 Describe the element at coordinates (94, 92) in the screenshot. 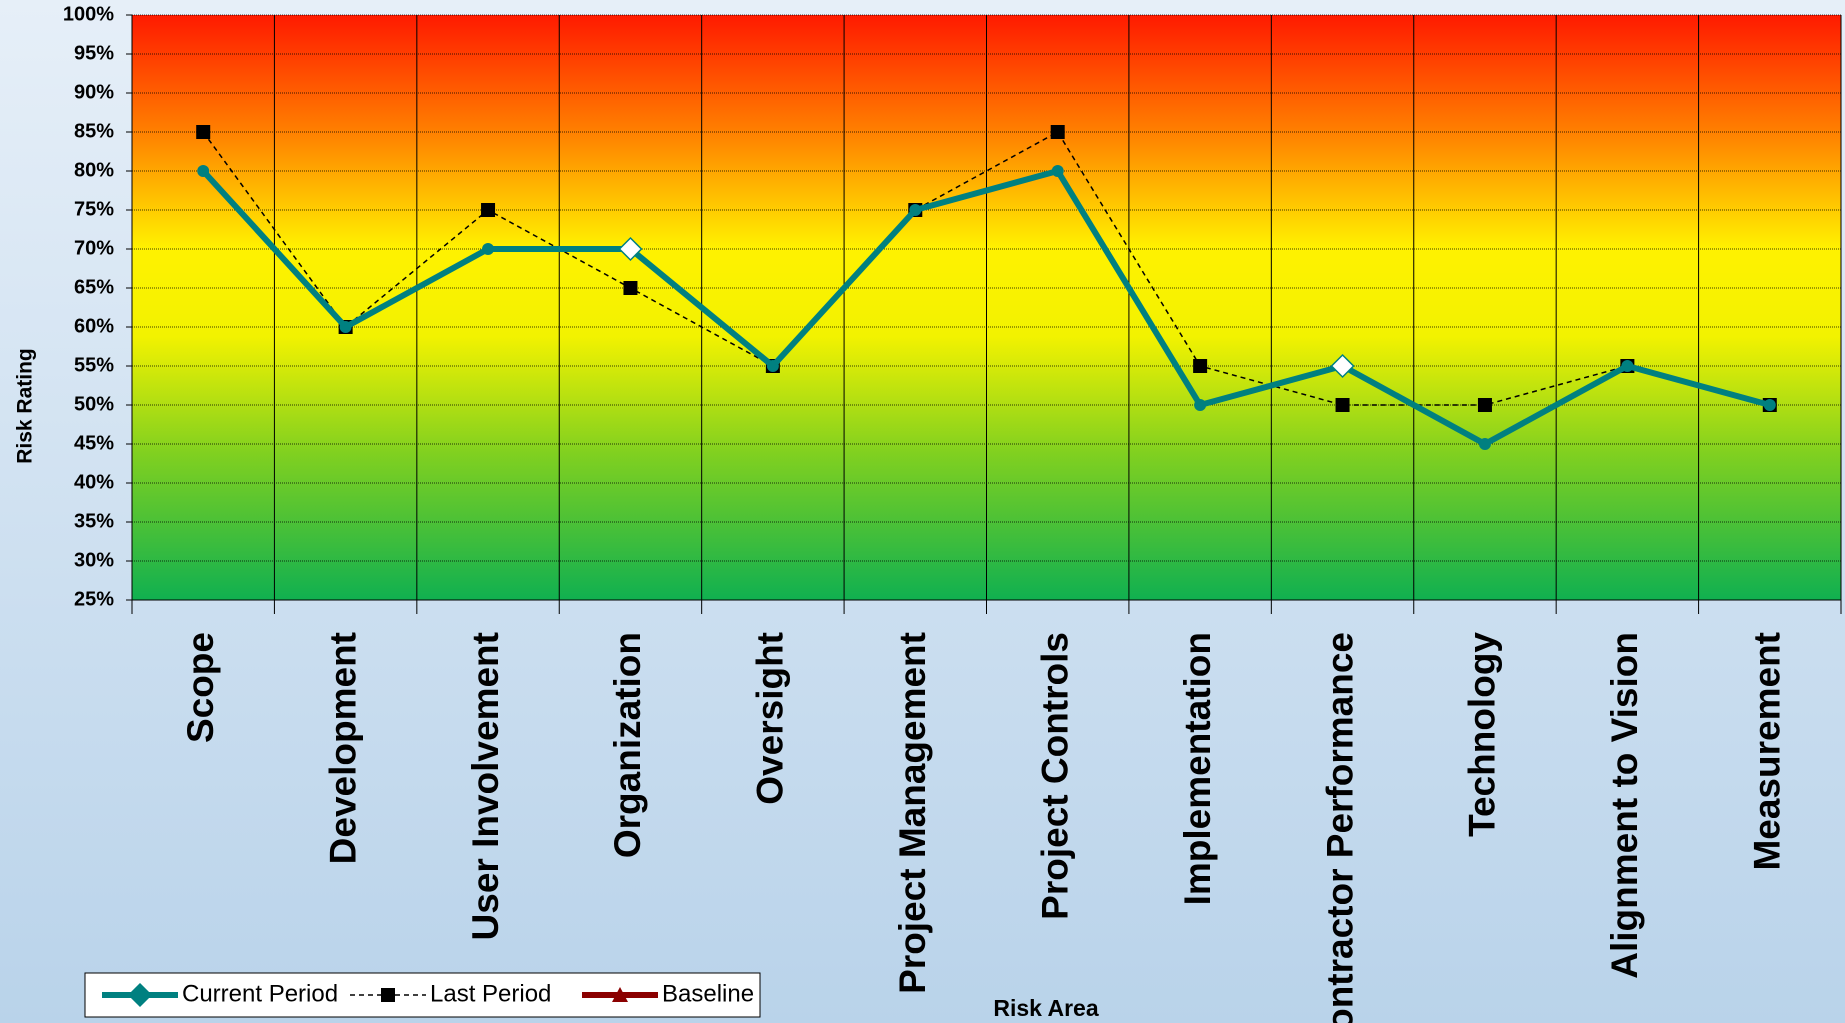

I see `y-tick-label: 90%` at that location.